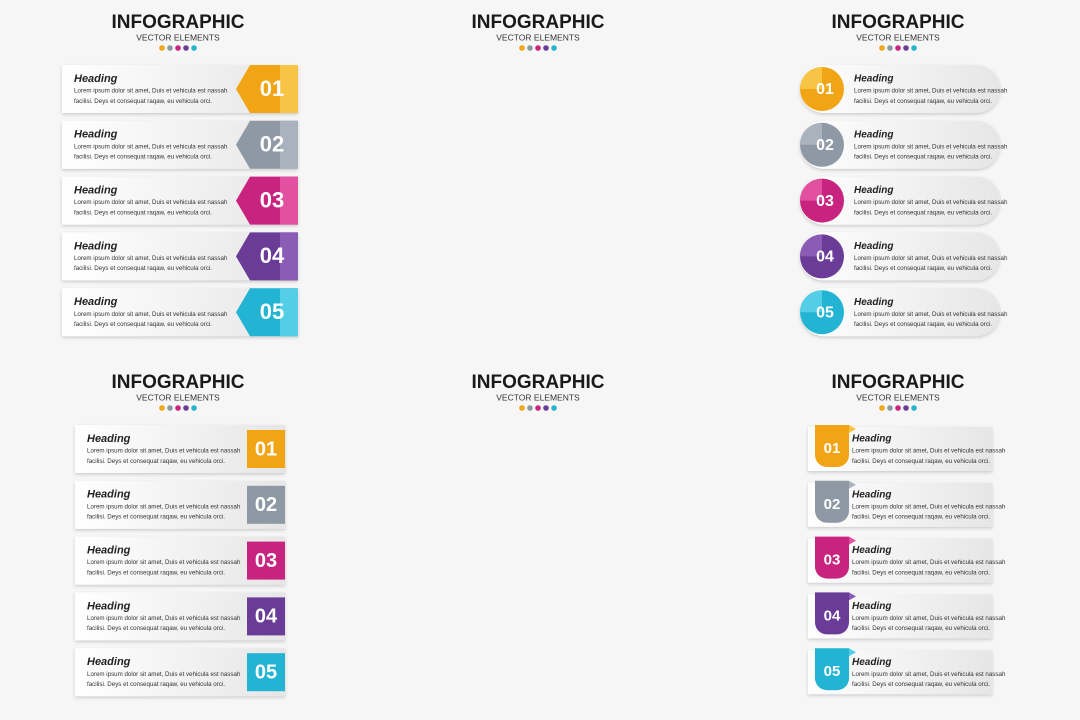 The height and width of the screenshot is (720, 1080). What do you see at coordinates (289, 89) in the screenshot?
I see `number-tab-highlight` at bounding box center [289, 89].